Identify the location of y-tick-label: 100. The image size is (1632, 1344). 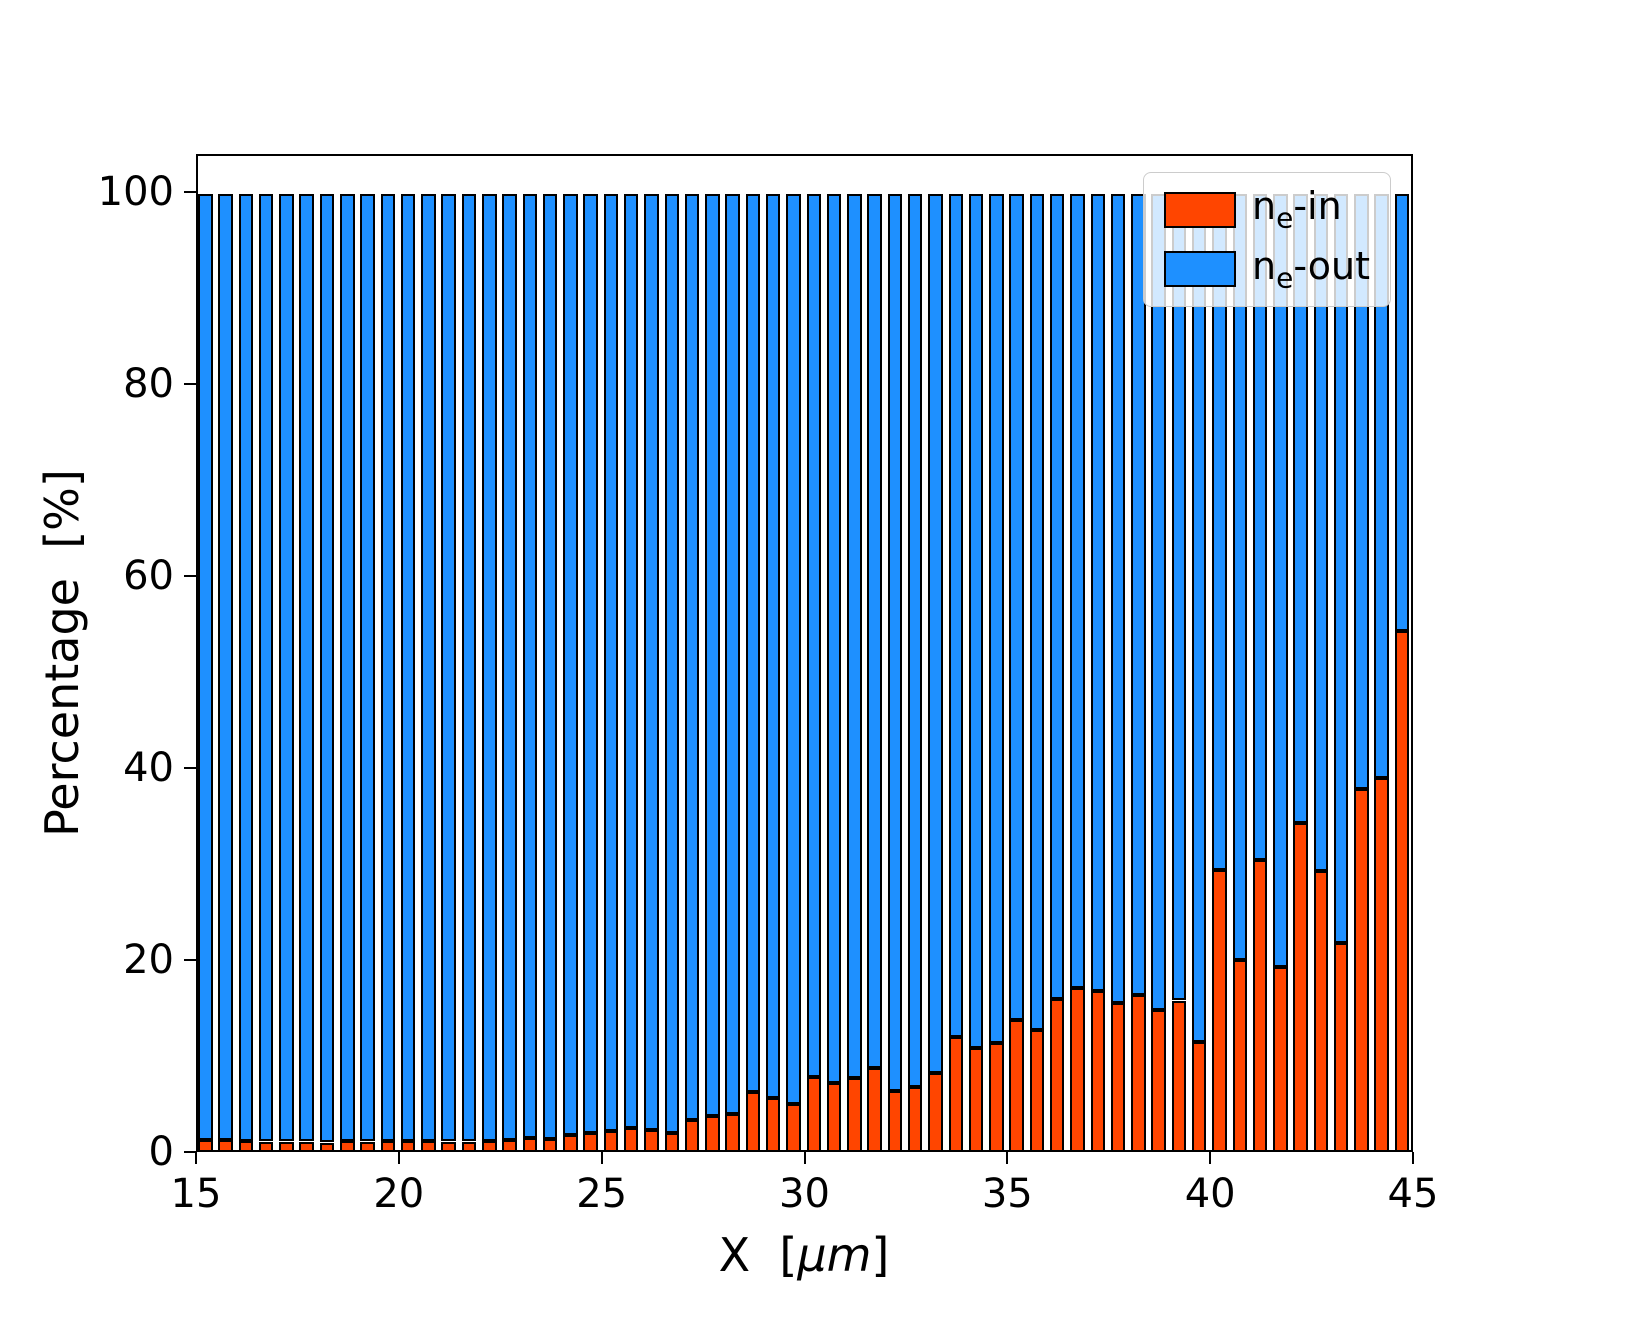
(135, 192).